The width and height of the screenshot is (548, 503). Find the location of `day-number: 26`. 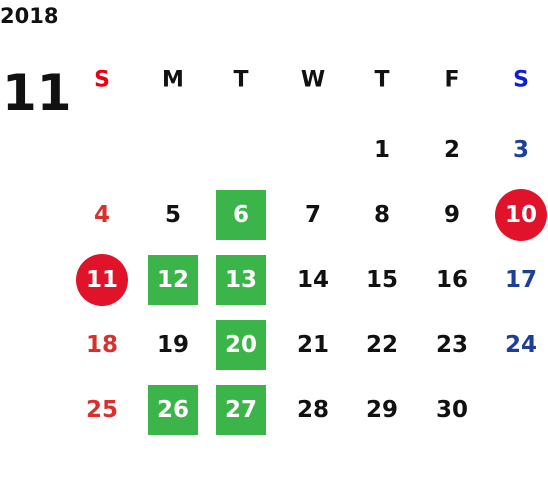

day-number: 26 is located at coordinates (173, 410).